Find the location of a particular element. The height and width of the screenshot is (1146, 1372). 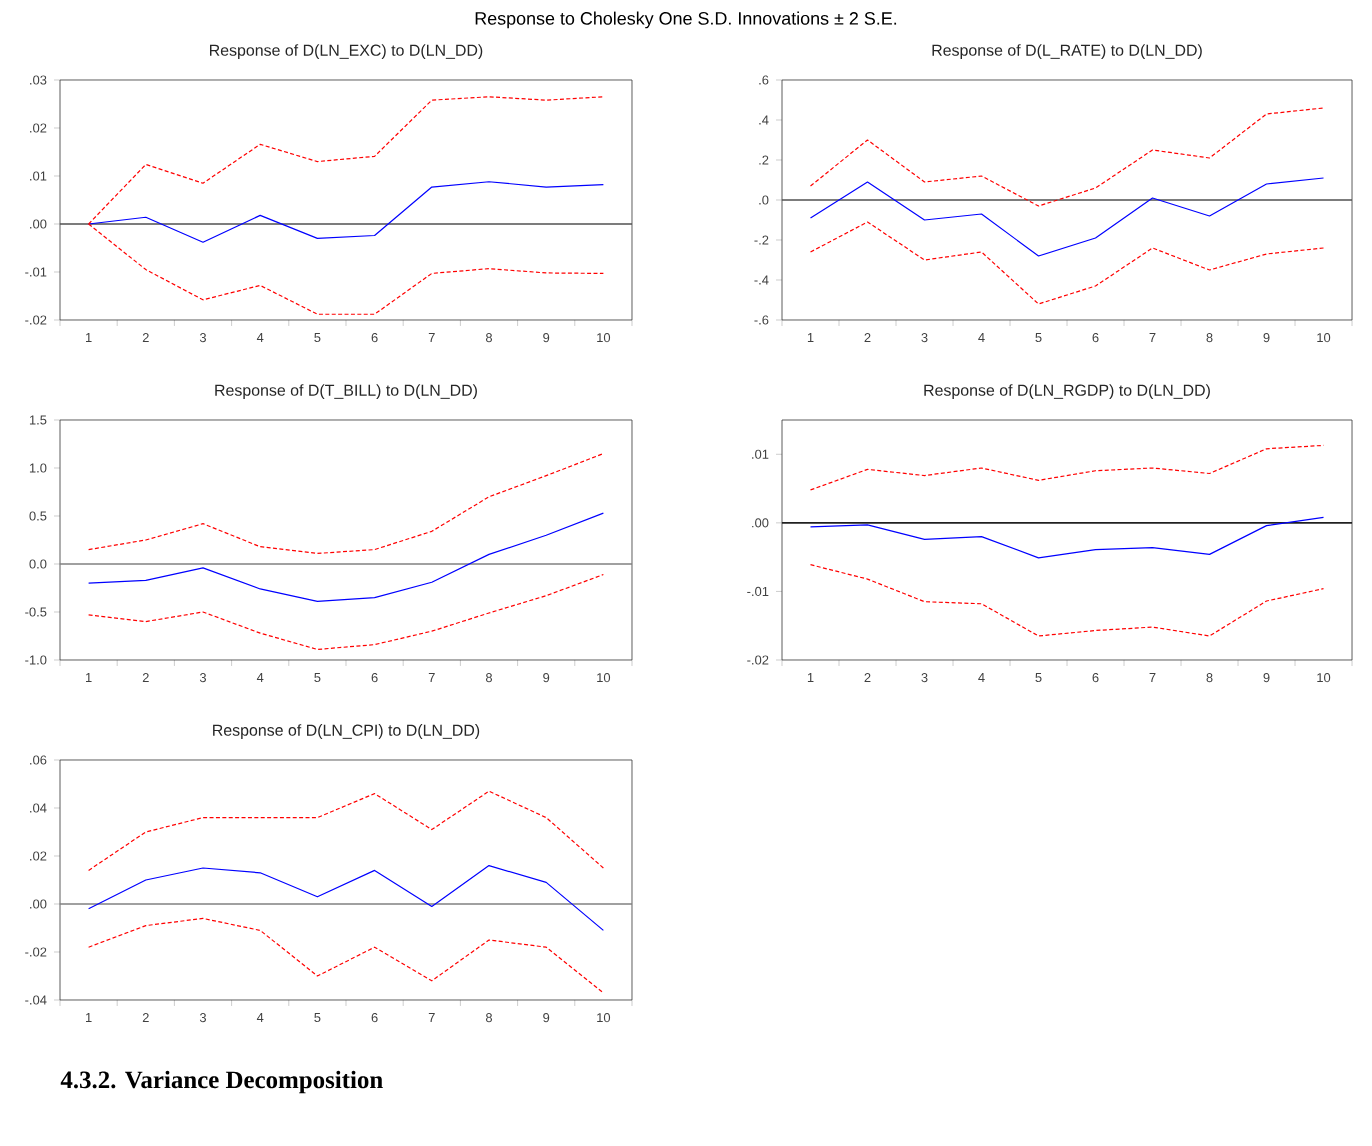

text: 4.3.2. Variance Decomposition is located at coordinates (221, 1082).